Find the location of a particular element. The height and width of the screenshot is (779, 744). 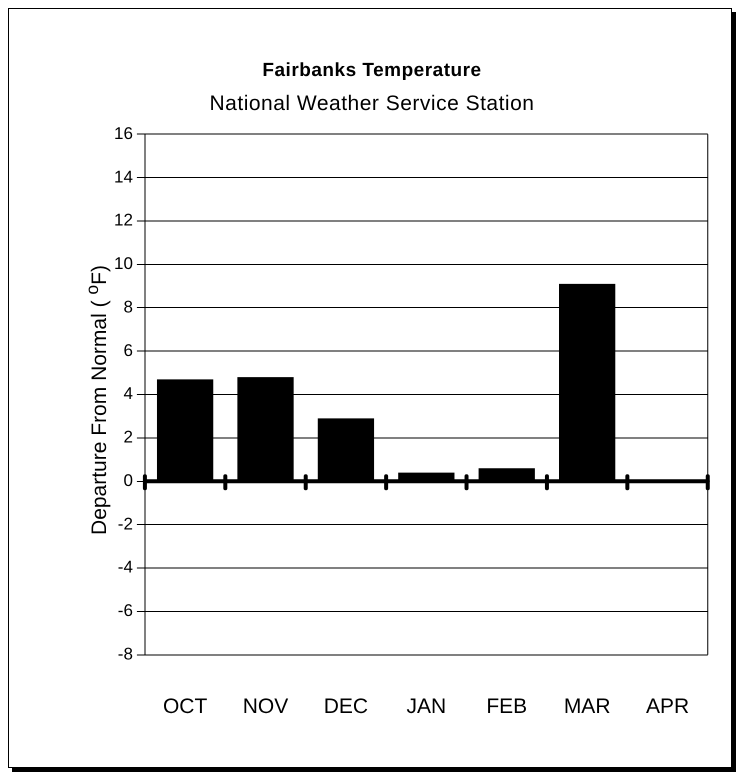

y-tick-label: 12 is located at coordinates (123, 220).